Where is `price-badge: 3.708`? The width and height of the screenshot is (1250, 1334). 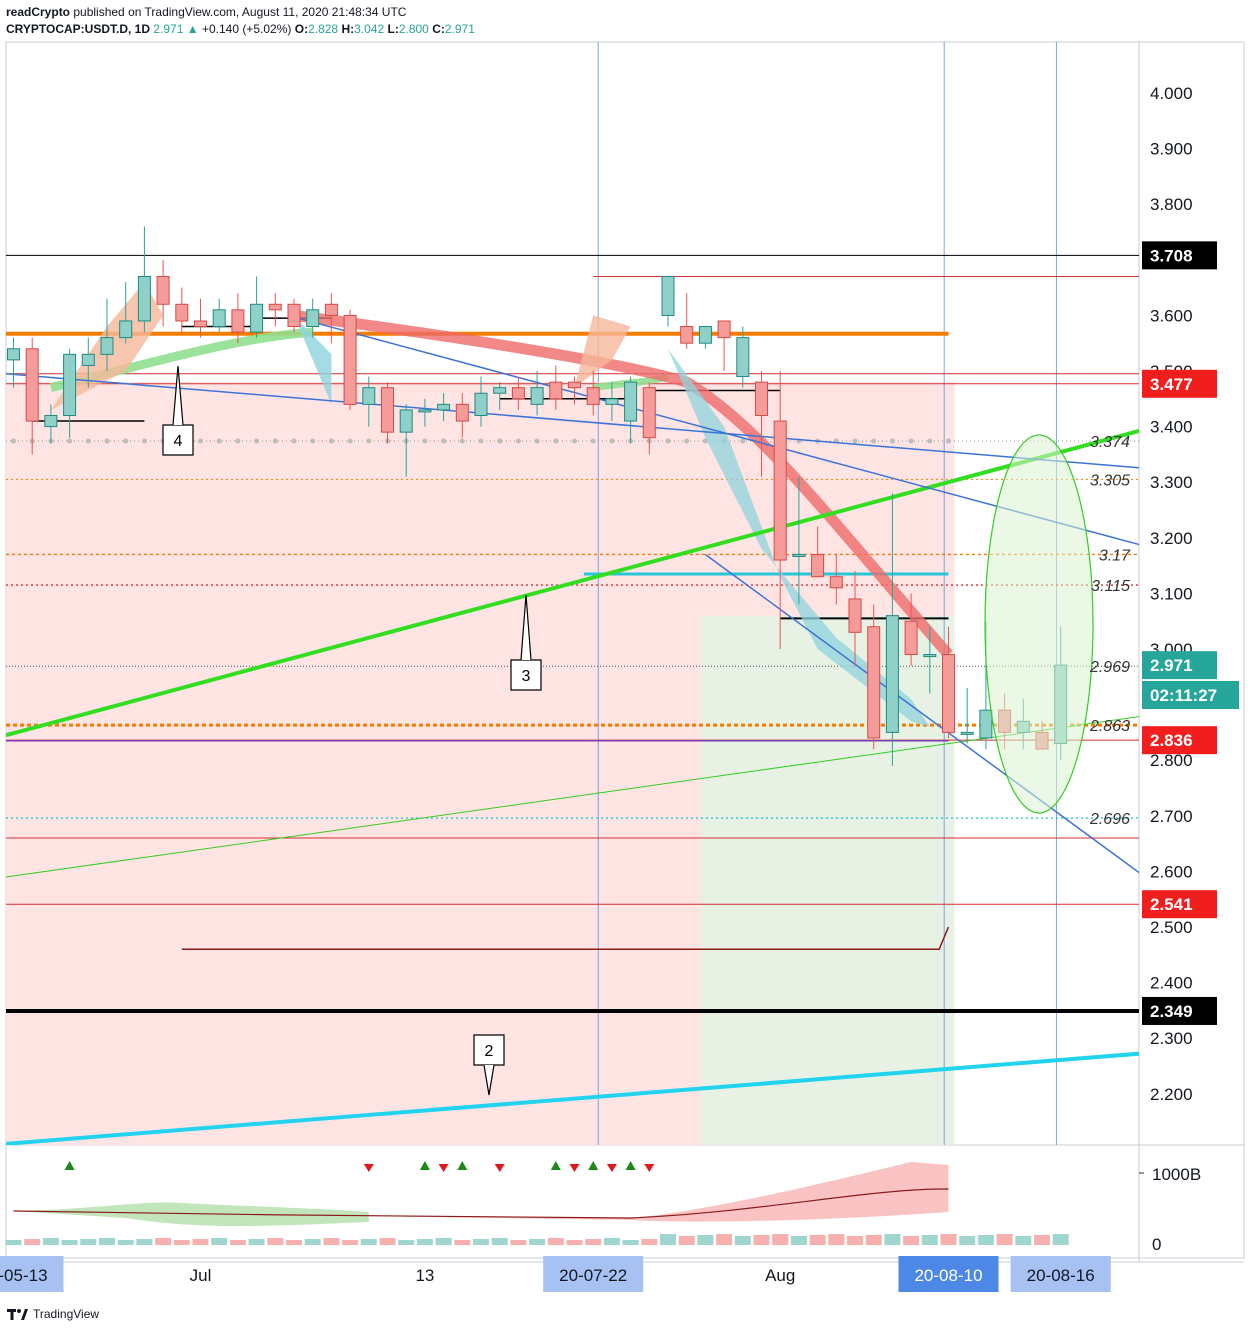
price-badge: 3.708 is located at coordinates (1171, 255).